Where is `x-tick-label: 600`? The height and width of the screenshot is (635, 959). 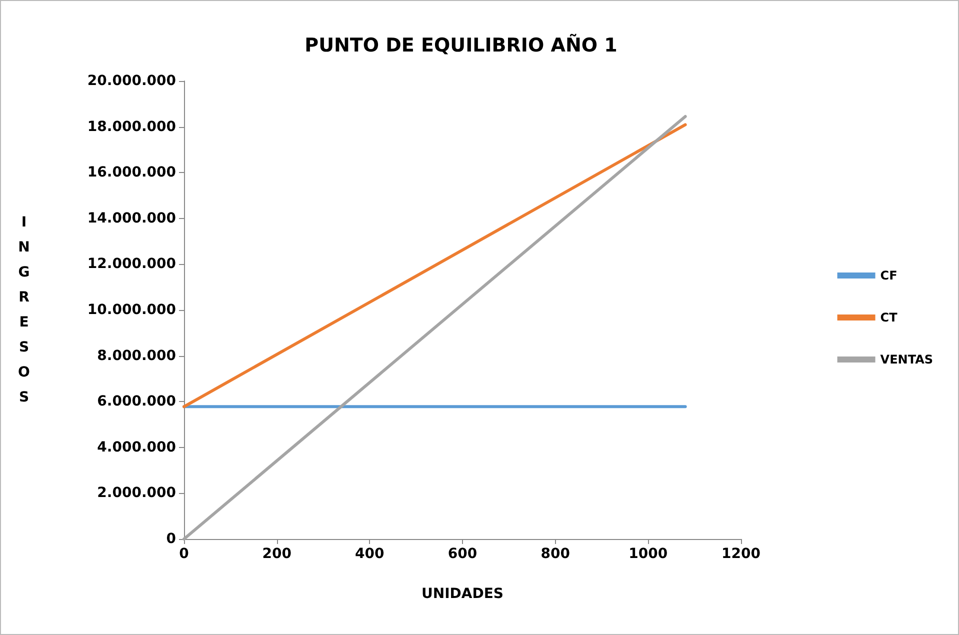 x-tick-label: 600 is located at coordinates (463, 554).